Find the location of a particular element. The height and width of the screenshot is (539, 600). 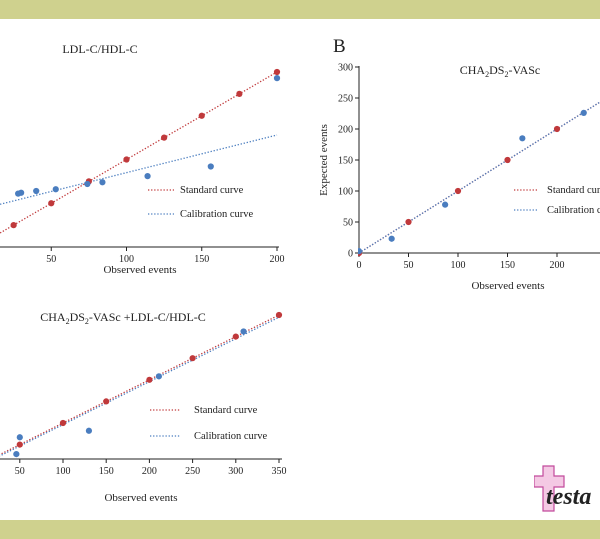

y-tick-label: 150 is located at coordinates (345, 161).